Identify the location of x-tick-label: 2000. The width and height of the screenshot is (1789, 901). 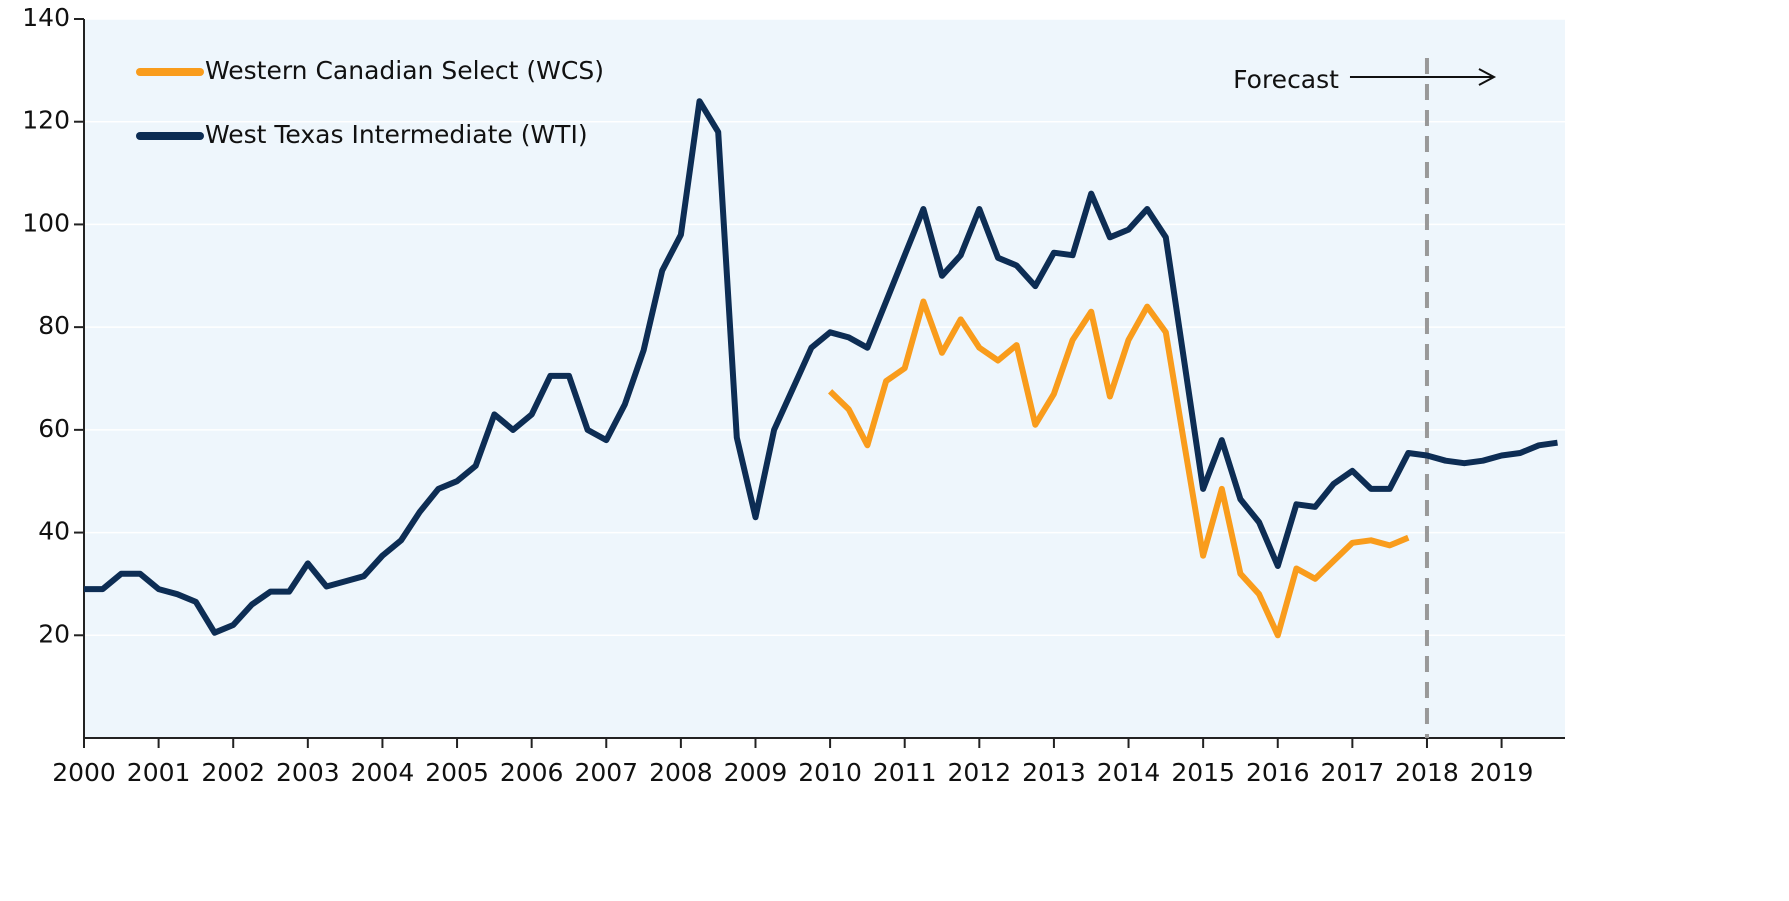
(84, 772).